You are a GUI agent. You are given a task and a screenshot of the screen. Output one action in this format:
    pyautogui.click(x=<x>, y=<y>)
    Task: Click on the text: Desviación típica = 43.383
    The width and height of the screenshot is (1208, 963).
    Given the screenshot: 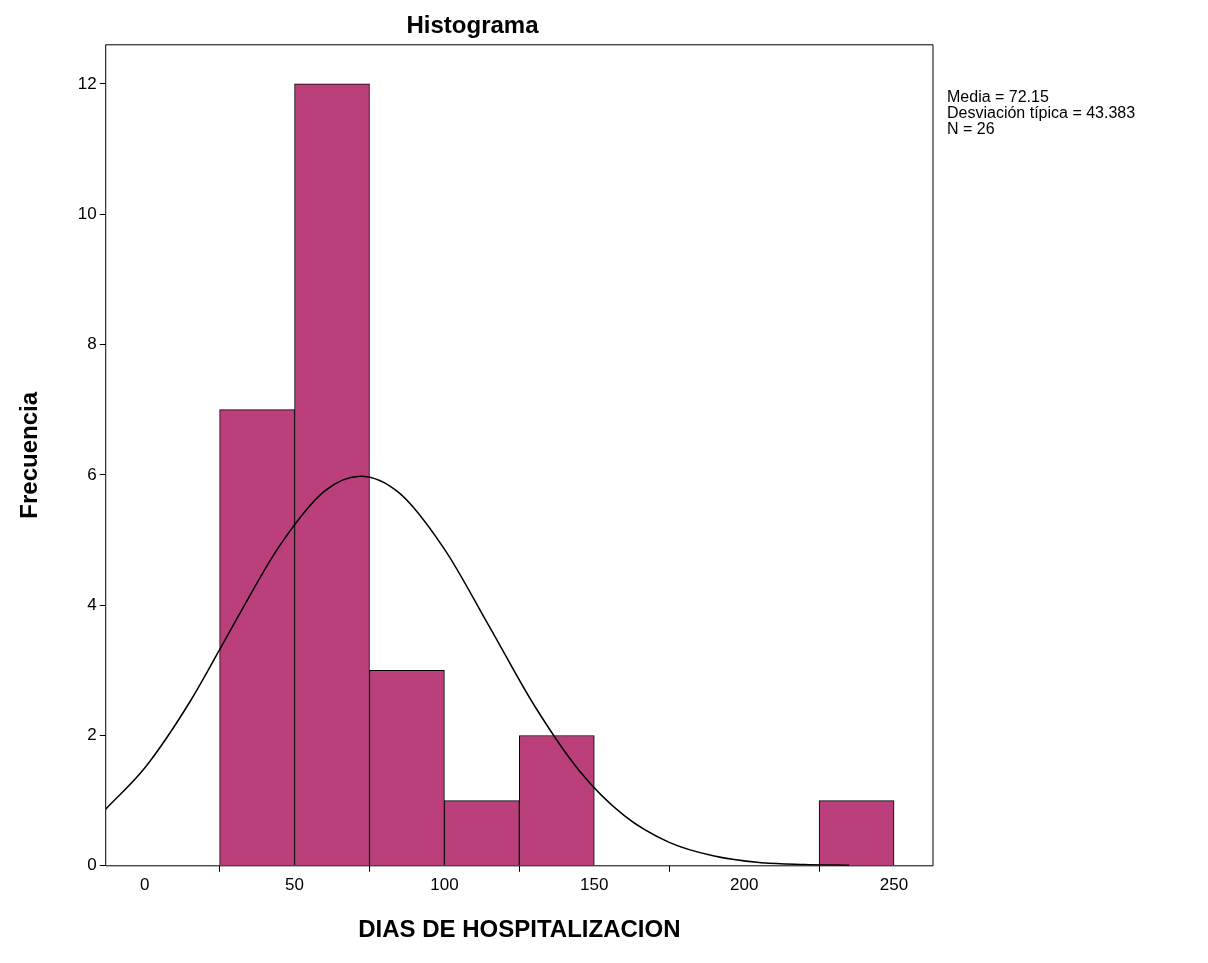 What is the action you would take?
    pyautogui.click(x=1041, y=113)
    